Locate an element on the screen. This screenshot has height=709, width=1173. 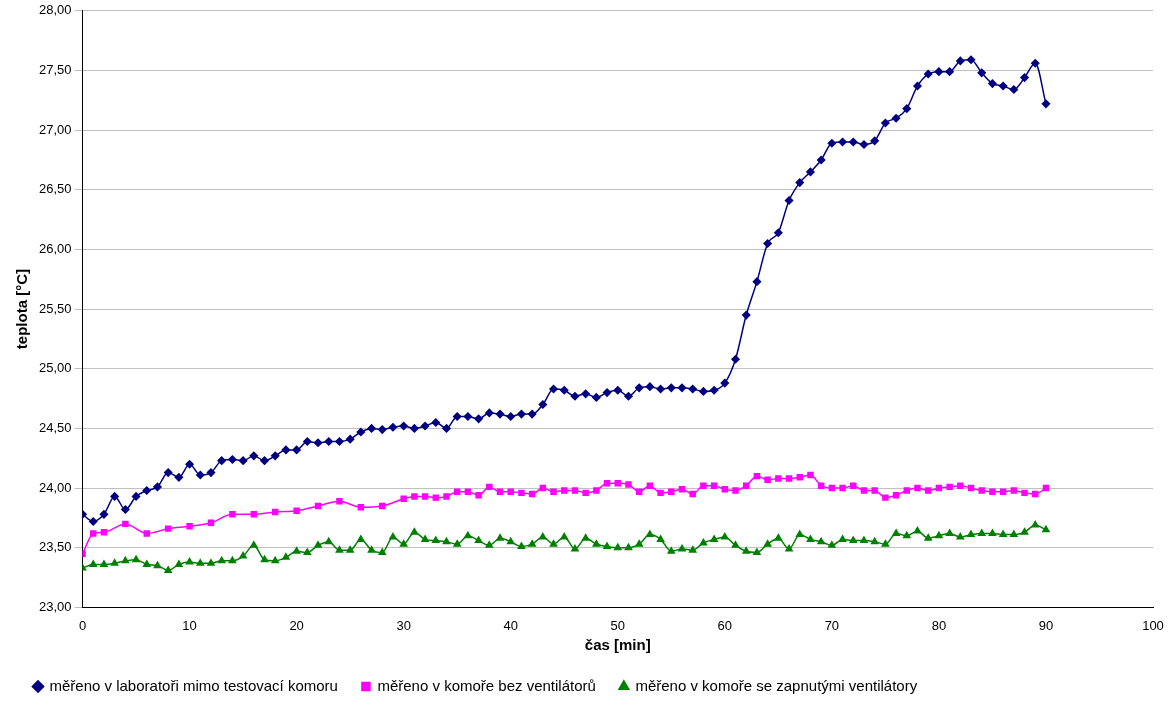
x-tick-label: 10 is located at coordinates (189, 625).